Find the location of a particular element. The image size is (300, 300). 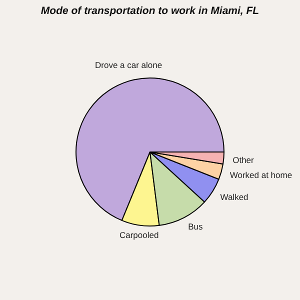

chart-title: Mode of transportation to work in Miami, FL is located at coordinates (150, 11).